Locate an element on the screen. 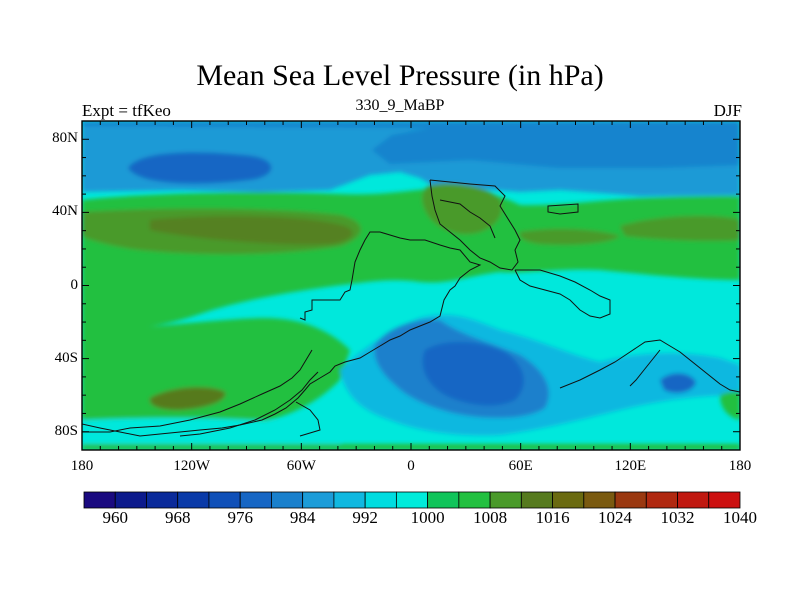 This screenshot has width=800, height=600. contour-sh-high-west-core is located at coordinates (187, 398).